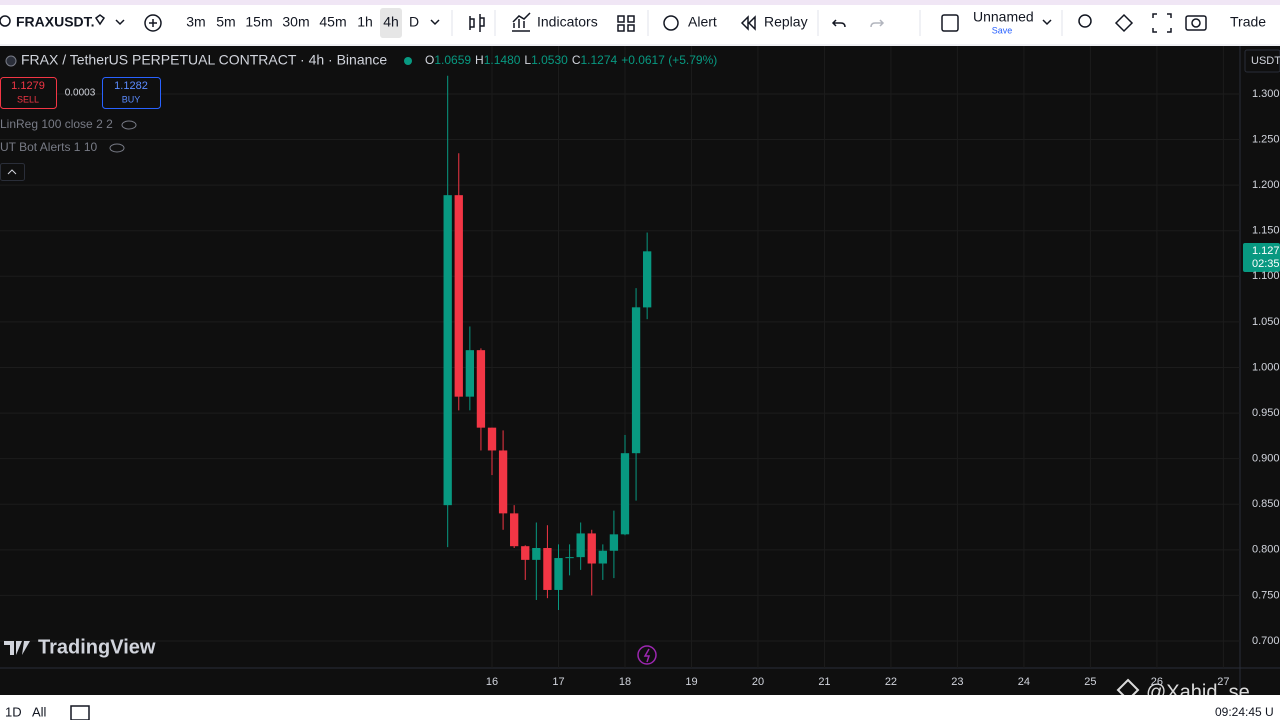  What do you see at coordinates (1266, 185) in the screenshot?
I see `y-tick-label: 1.200` at bounding box center [1266, 185].